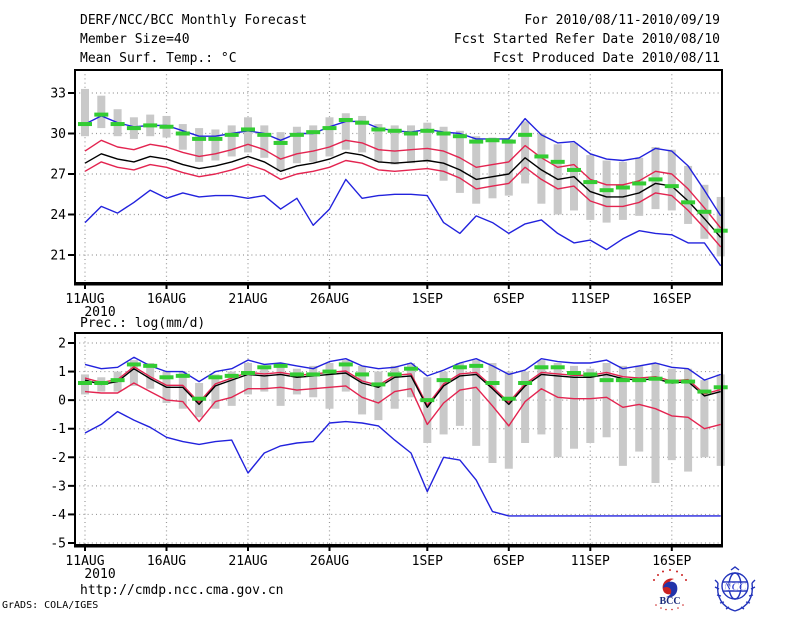  I want to click on bcc-logo-label: BCC, so click(669, 601).